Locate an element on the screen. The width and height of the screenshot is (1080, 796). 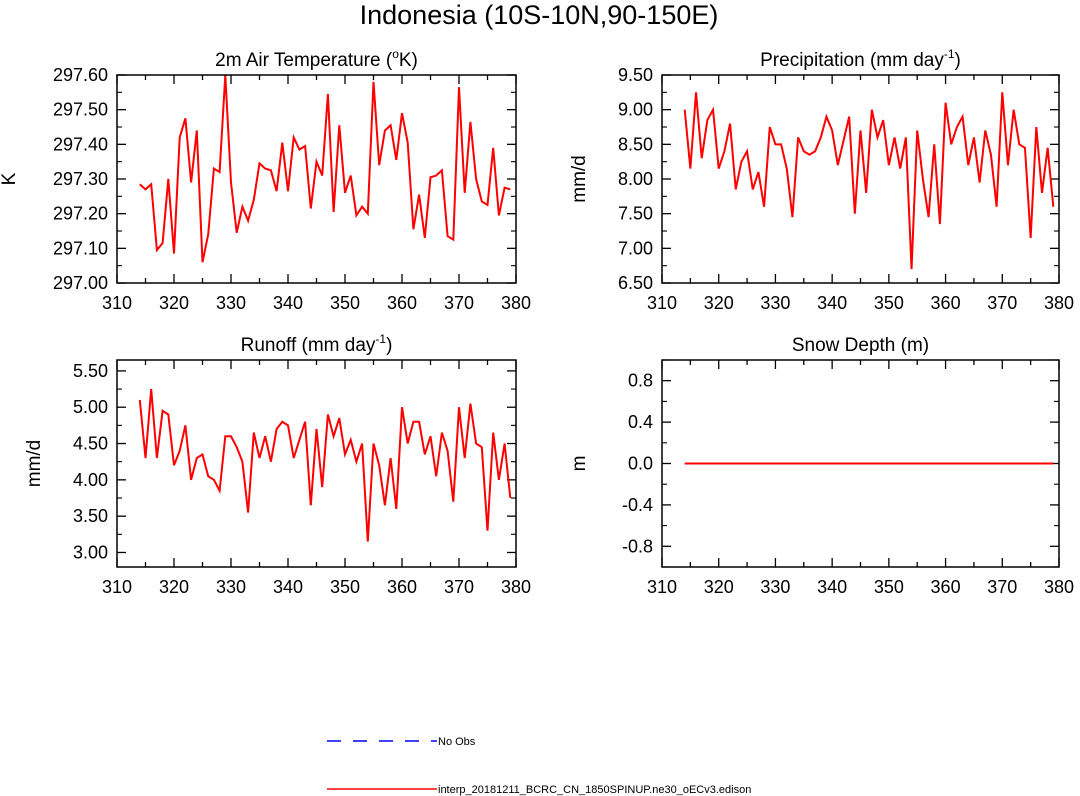
runoff-xtick-label: 370 is located at coordinates (459, 587).